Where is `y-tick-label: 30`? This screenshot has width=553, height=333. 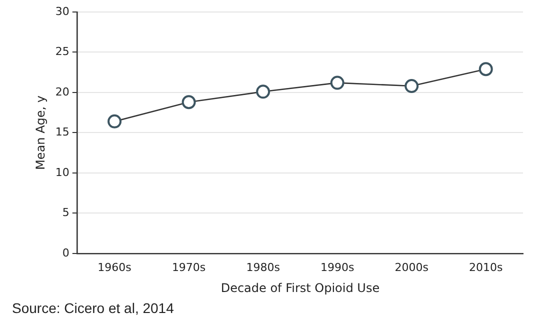
y-tick-label: 30 is located at coordinates (62, 11).